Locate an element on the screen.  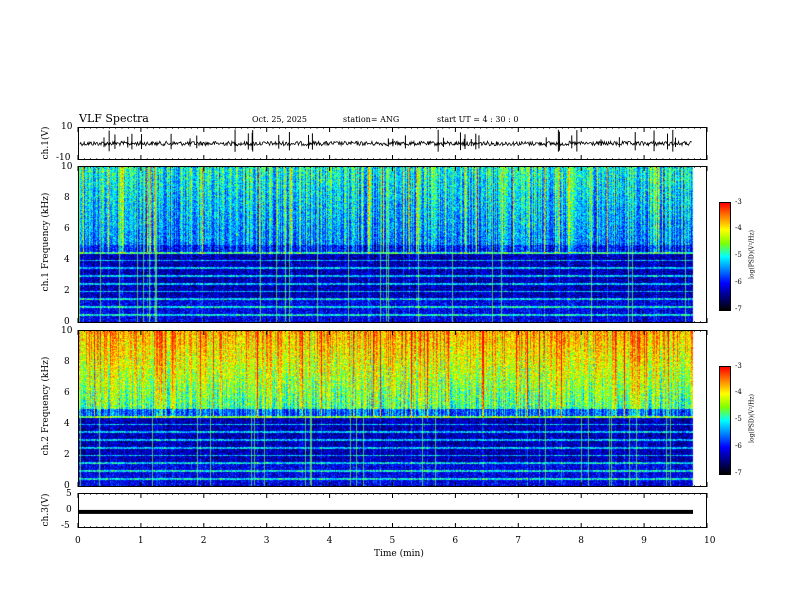
ch1-cbar-tick-5: -5 is located at coordinates (738, 255).